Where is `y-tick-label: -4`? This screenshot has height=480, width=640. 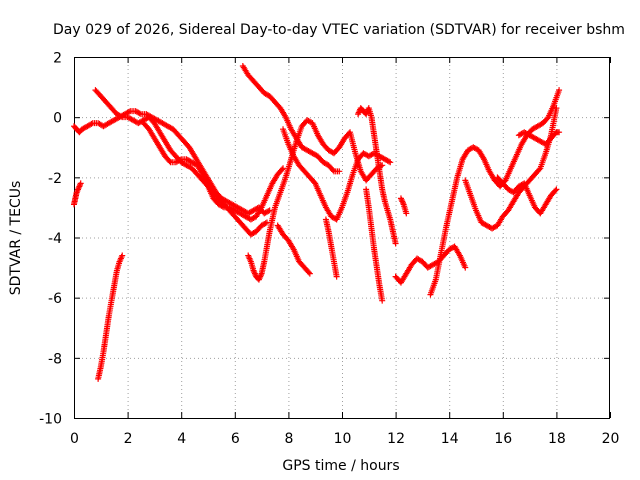
y-tick-label: -4 is located at coordinates (55, 239).